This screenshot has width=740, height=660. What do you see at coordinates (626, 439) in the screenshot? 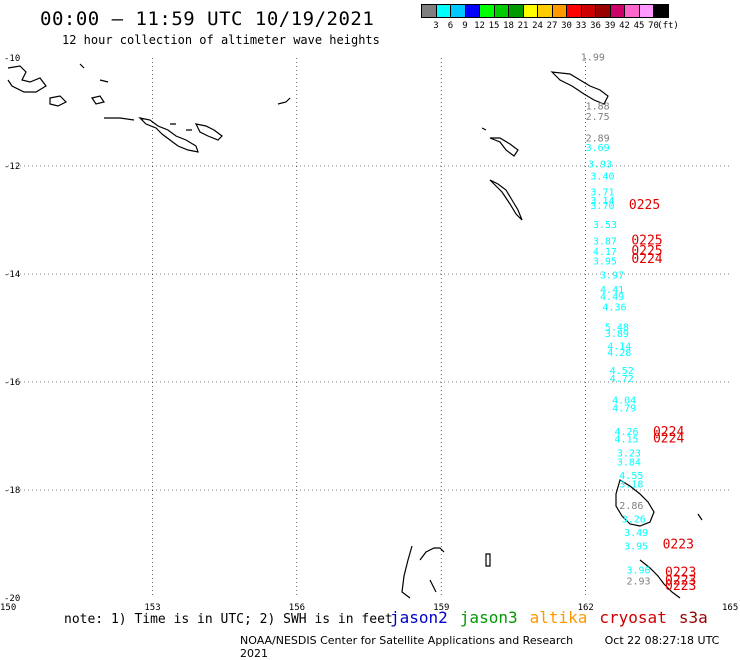
I see `swh-value: 4.15` at bounding box center [626, 439].